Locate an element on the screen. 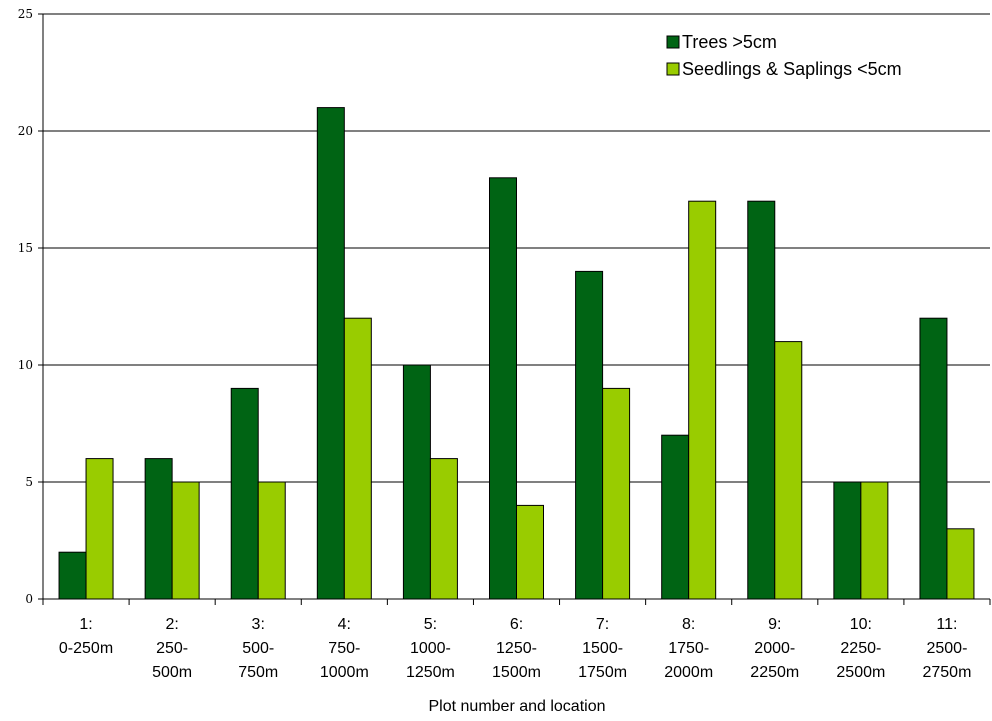 Image resolution: width=992 pixels, height=721 pixels. x-tick-label: 1250- is located at coordinates (516, 648).